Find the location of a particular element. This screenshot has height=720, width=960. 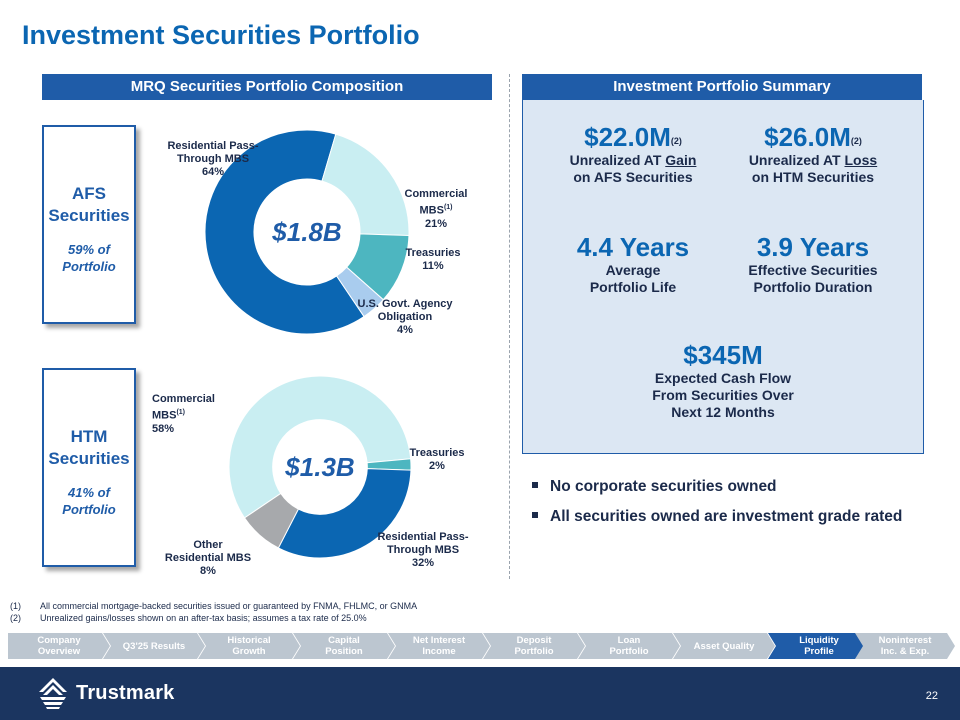

htm-box: HTM Securities 41% of Portfolio is located at coordinates (89, 467).